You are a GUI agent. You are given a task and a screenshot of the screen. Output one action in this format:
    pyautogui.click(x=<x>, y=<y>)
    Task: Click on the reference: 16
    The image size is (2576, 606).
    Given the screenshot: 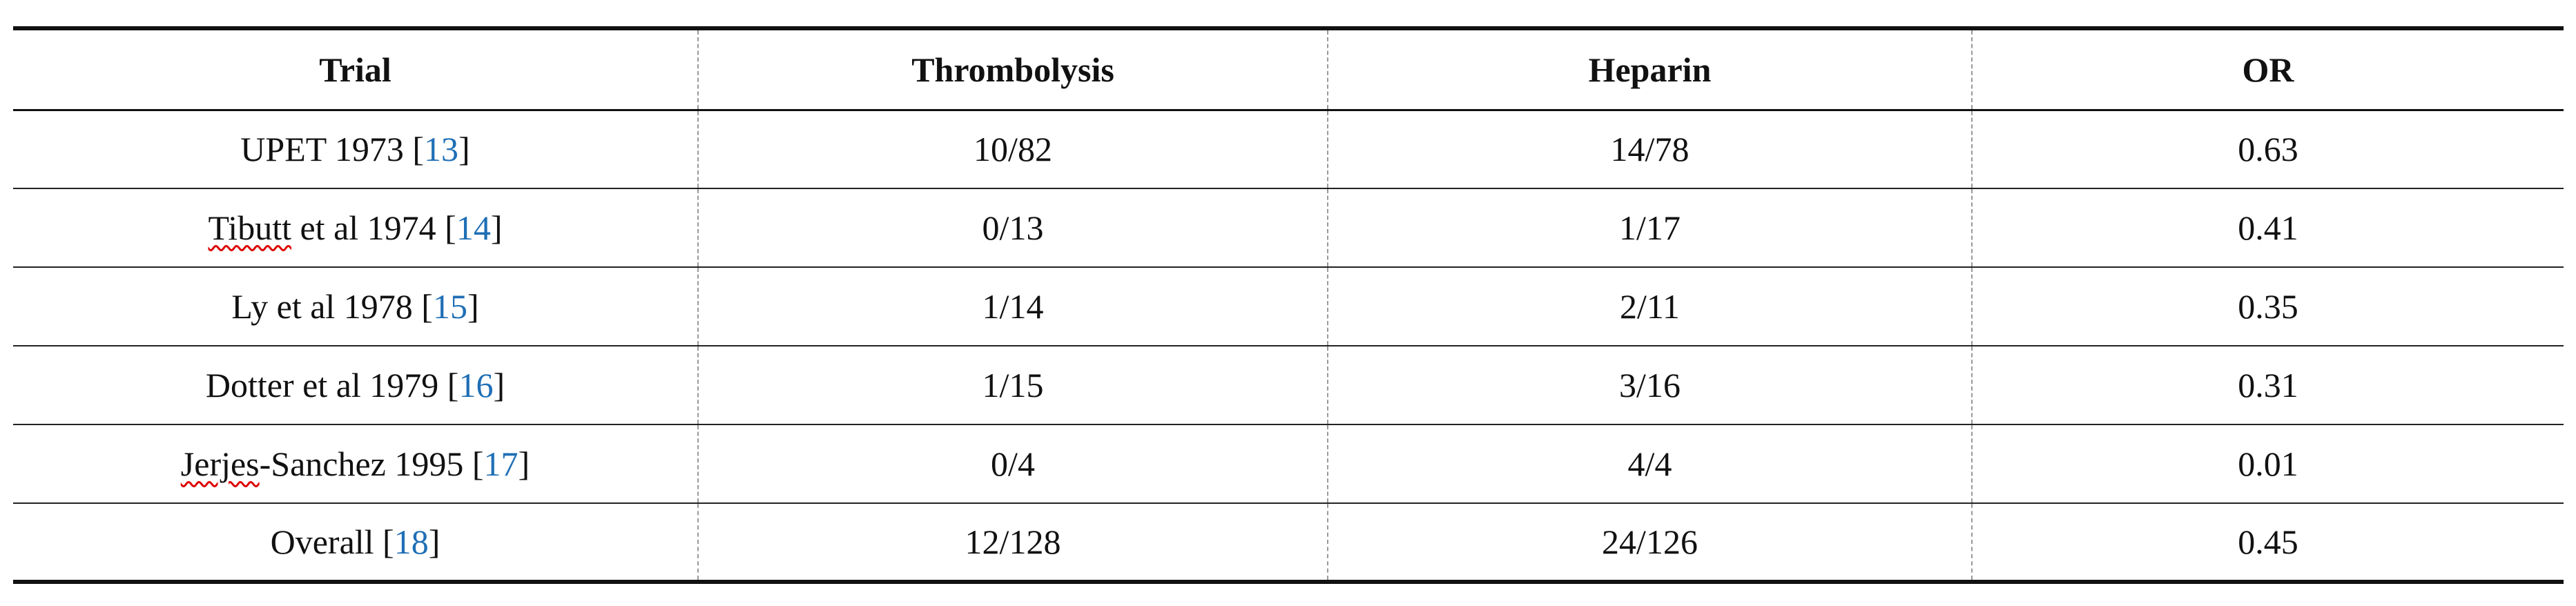 What is the action you would take?
    pyautogui.click(x=476, y=385)
    